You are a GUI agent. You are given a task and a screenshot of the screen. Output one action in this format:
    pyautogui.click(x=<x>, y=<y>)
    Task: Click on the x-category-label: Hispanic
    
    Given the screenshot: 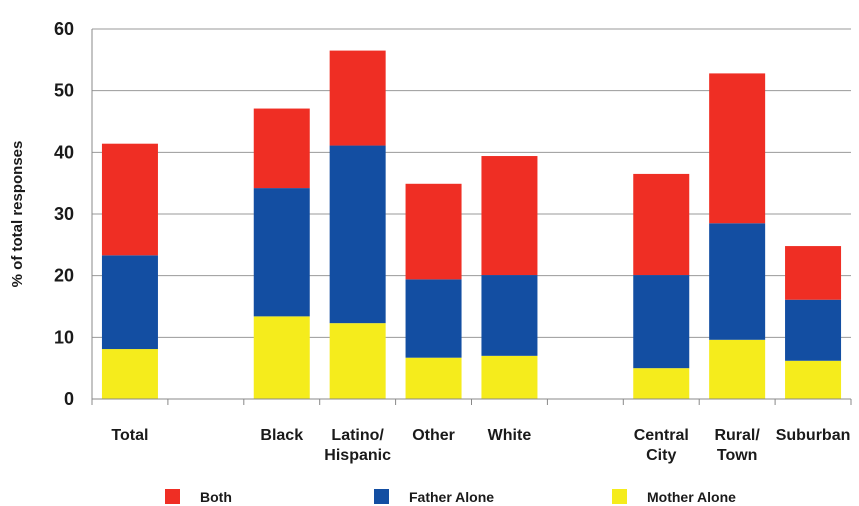 What is the action you would take?
    pyautogui.click(x=357, y=455)
    